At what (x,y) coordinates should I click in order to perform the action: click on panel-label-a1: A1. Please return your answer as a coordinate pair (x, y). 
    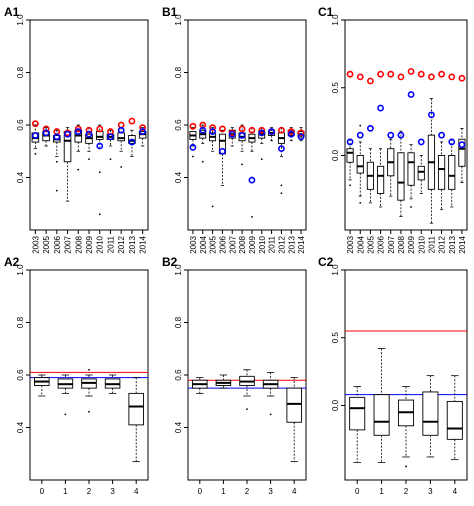
    Looking at the image, I should click on (12, 12).